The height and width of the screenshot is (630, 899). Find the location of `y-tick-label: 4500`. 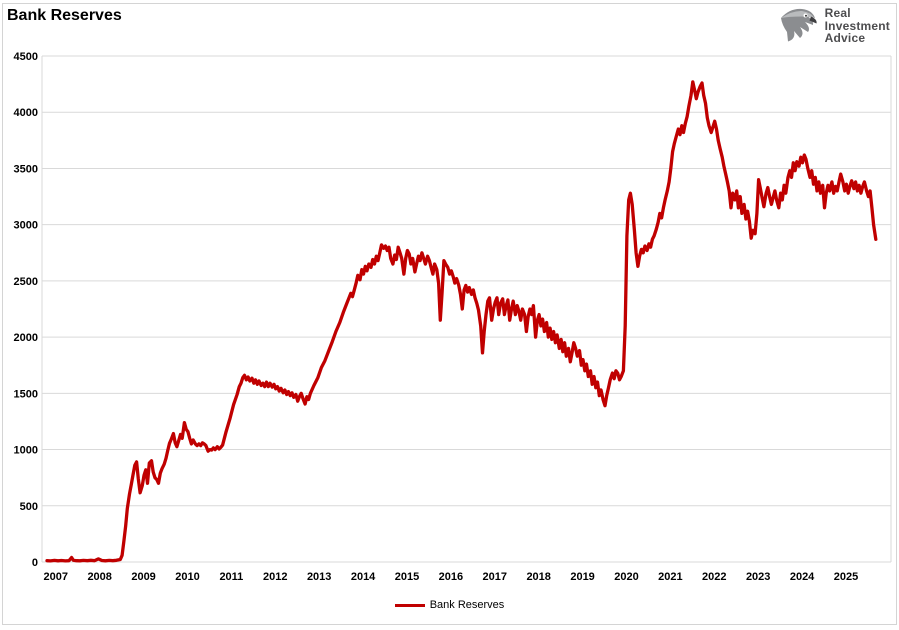

y-tick-label: 4500 is located at coordinates (26, 57).